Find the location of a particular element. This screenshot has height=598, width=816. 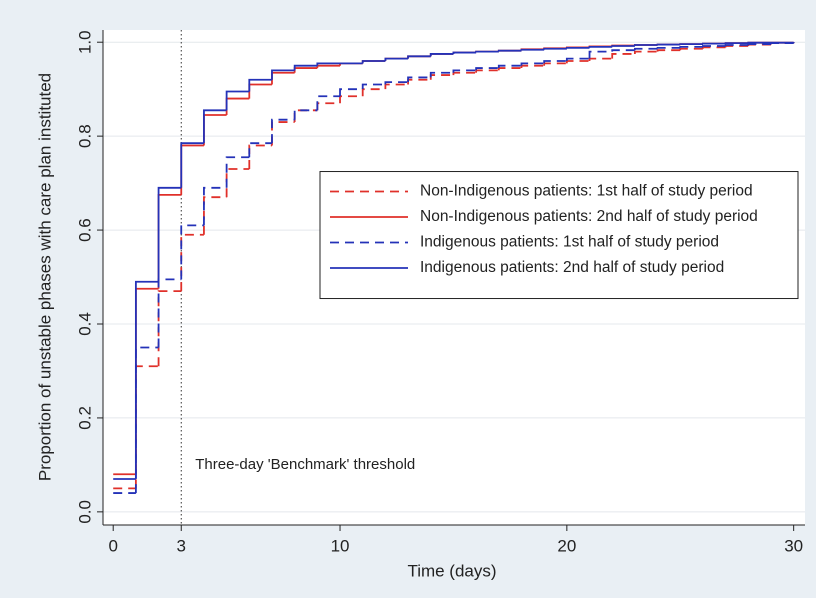

y-tick-label: 0.8 is located at coordinates (84, 136).